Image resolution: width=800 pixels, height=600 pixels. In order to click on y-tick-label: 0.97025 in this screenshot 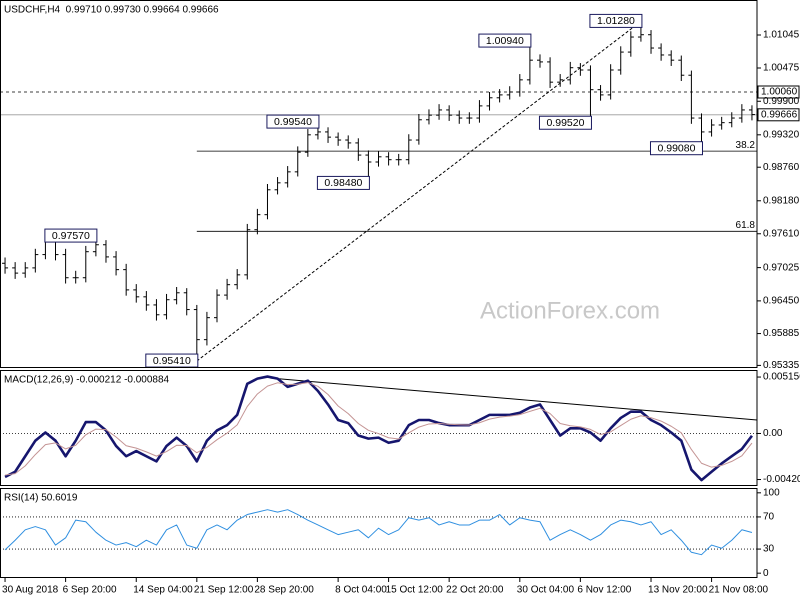, I will do `click(781, 267)`.